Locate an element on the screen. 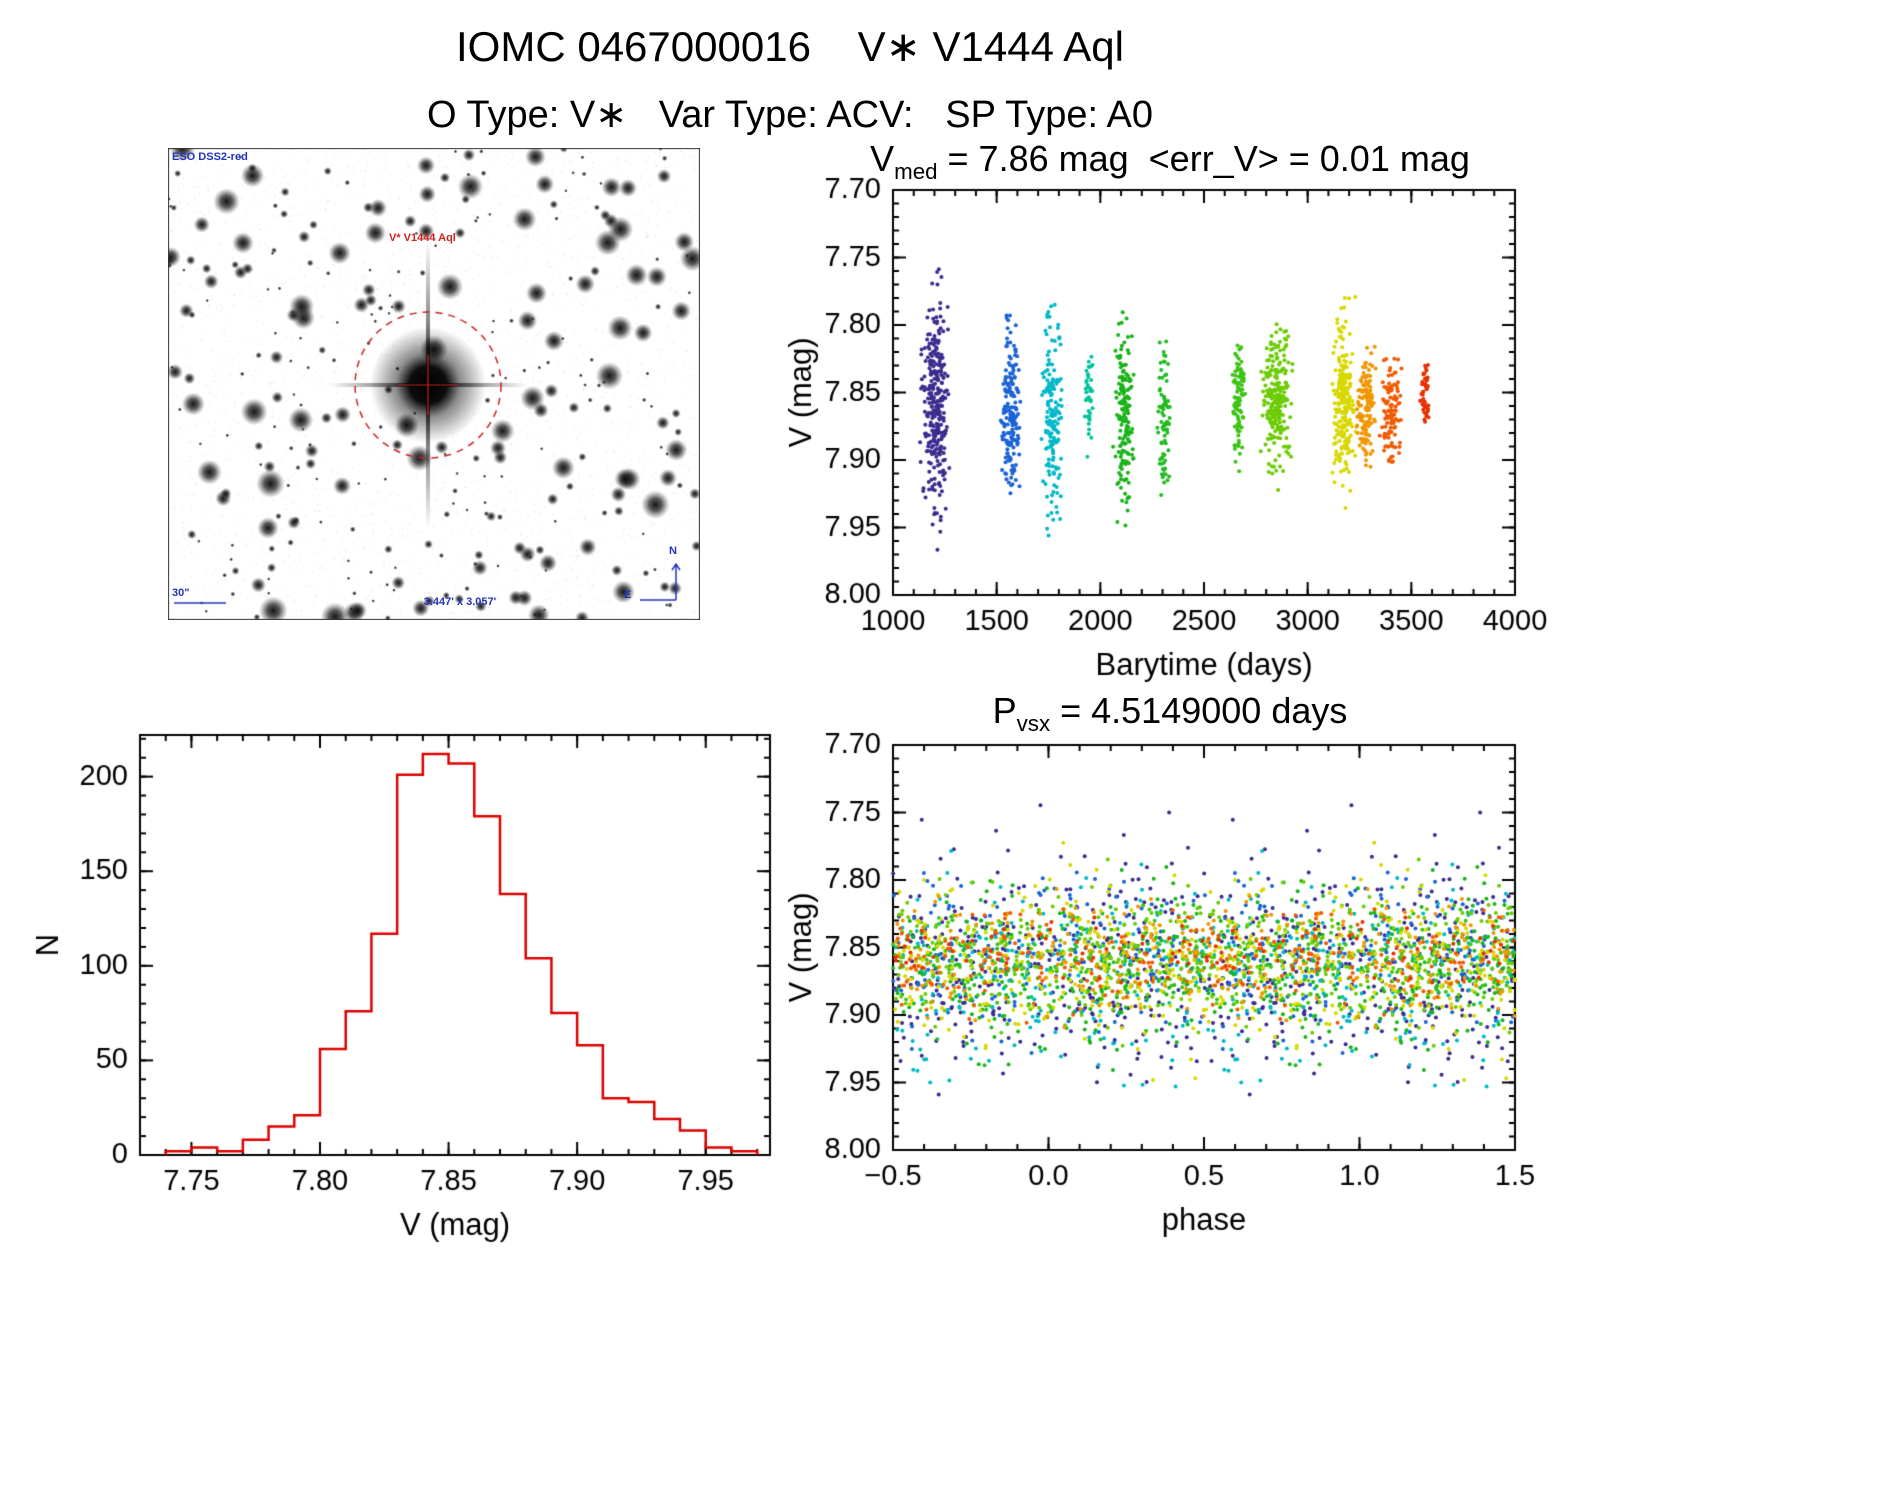  page-title: IOMC 0467000016 V∗ V1444 Aql is located at coordinates (790, 46).